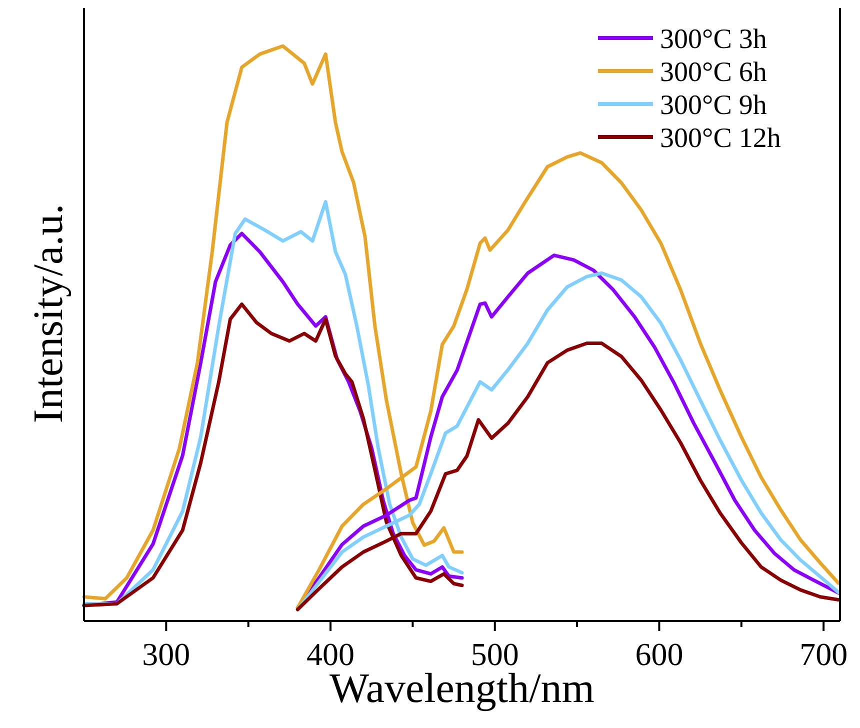 The width and height of the screenshot is (860, 728). I want to click on y-axis-title: Intensity/a.u., so click(49, 314).